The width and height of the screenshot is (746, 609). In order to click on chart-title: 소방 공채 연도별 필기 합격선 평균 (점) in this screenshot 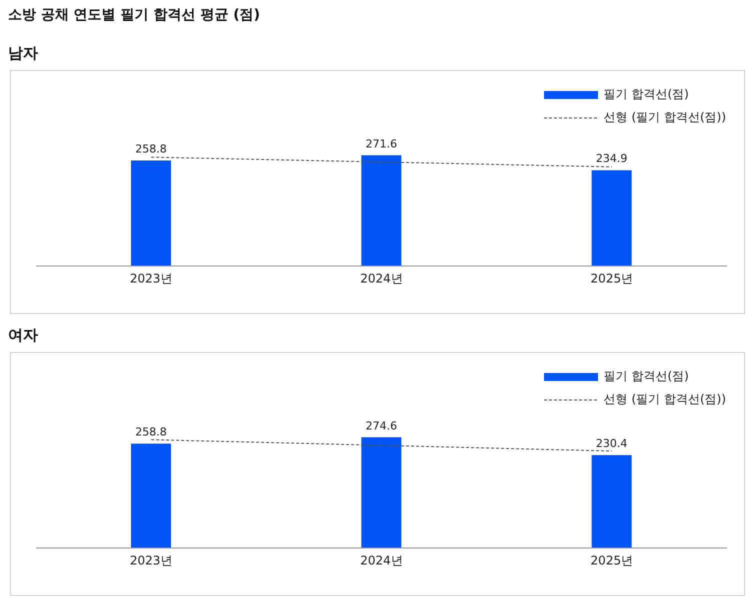, I will do `click(135, 15)`.